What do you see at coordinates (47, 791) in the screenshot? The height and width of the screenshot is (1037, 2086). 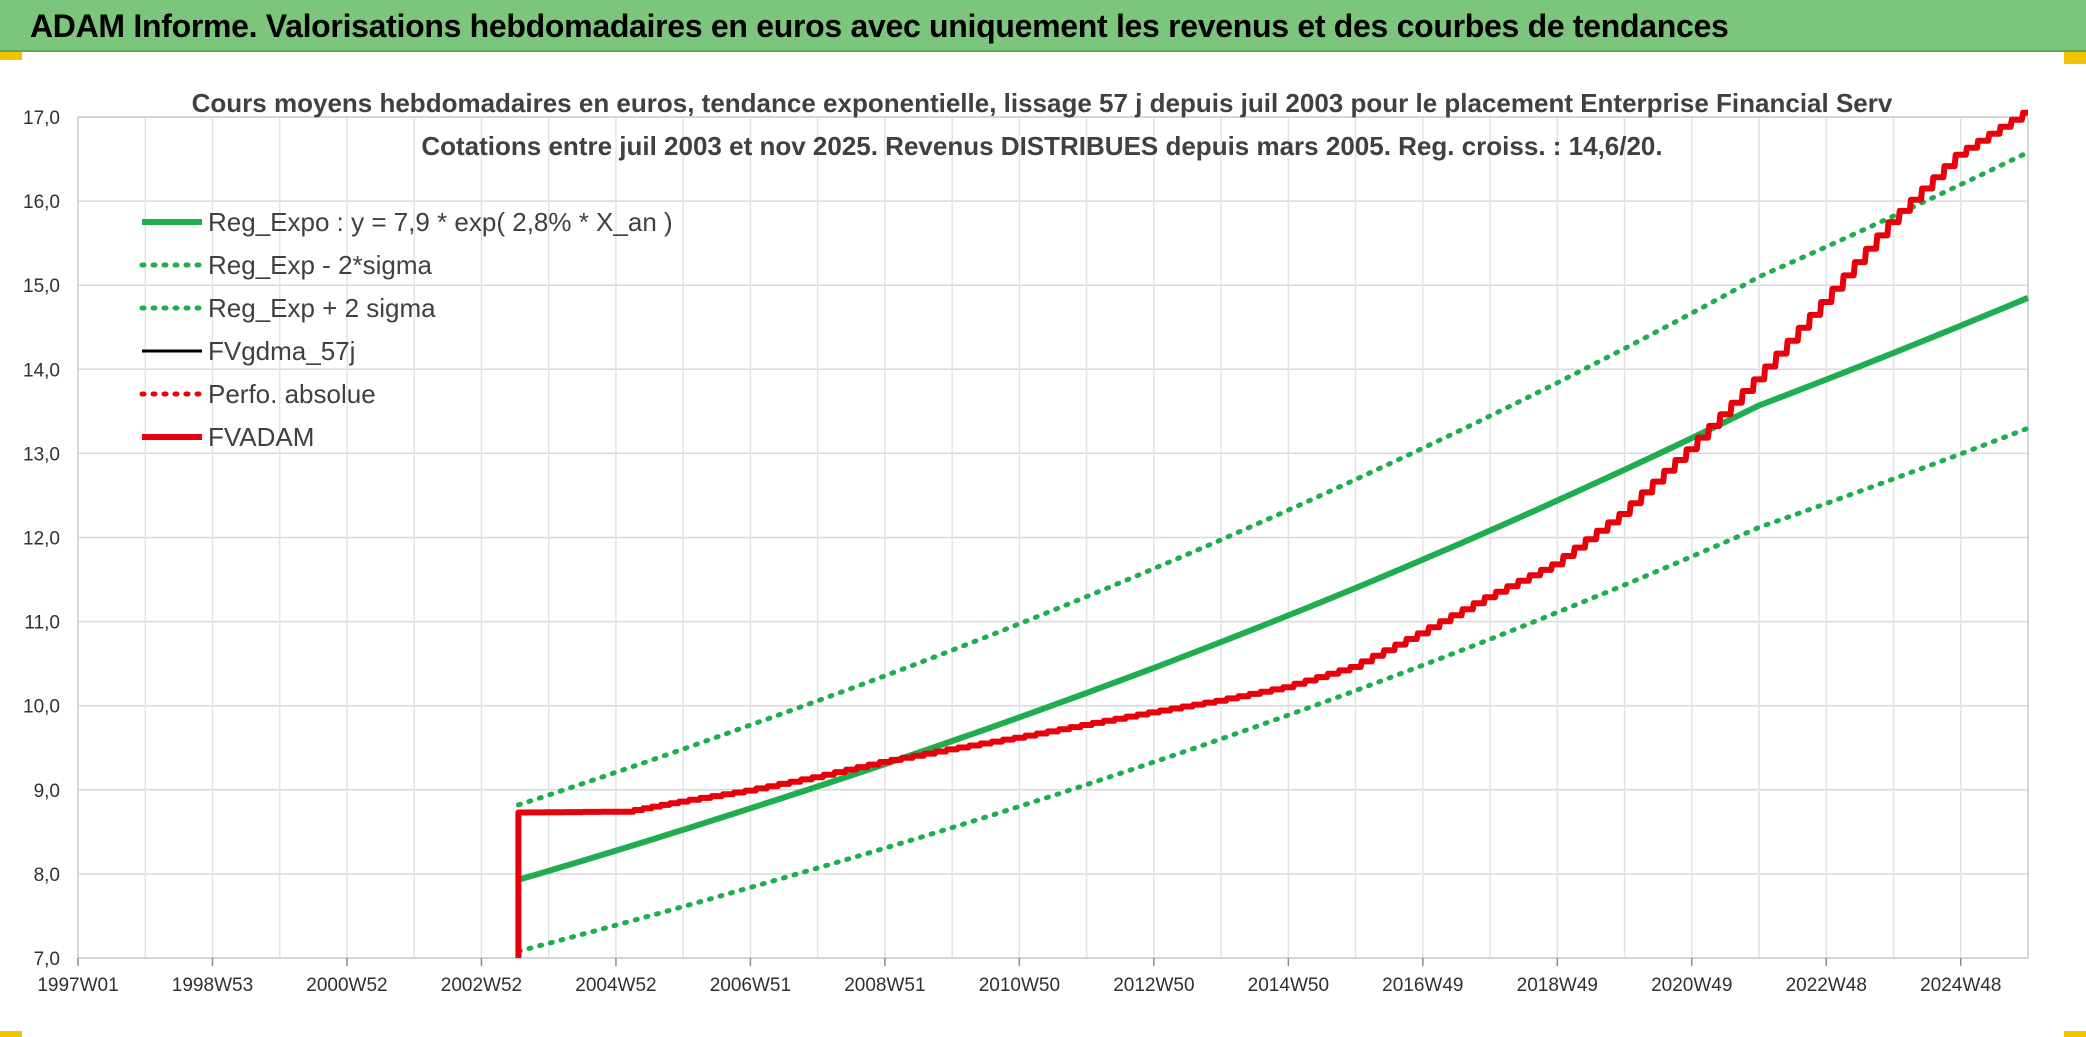 I see `y-tick-label: 9,0` at bounding box center [47, 791].